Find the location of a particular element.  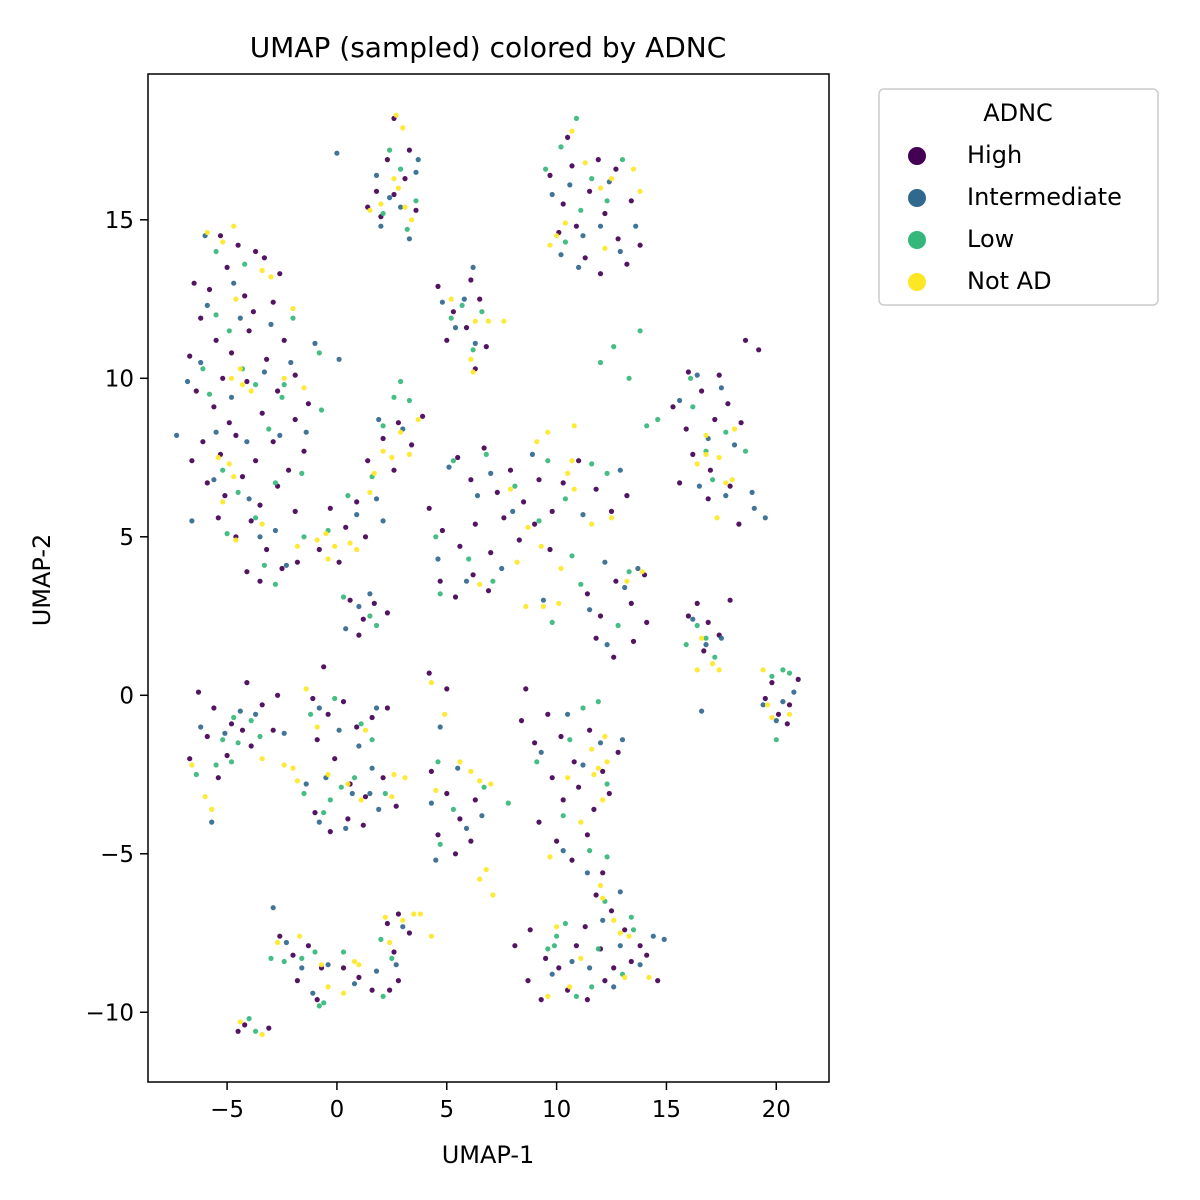

chart-title: UMAP (sampled) colored by ADNC is located at coordinates (488, 47).